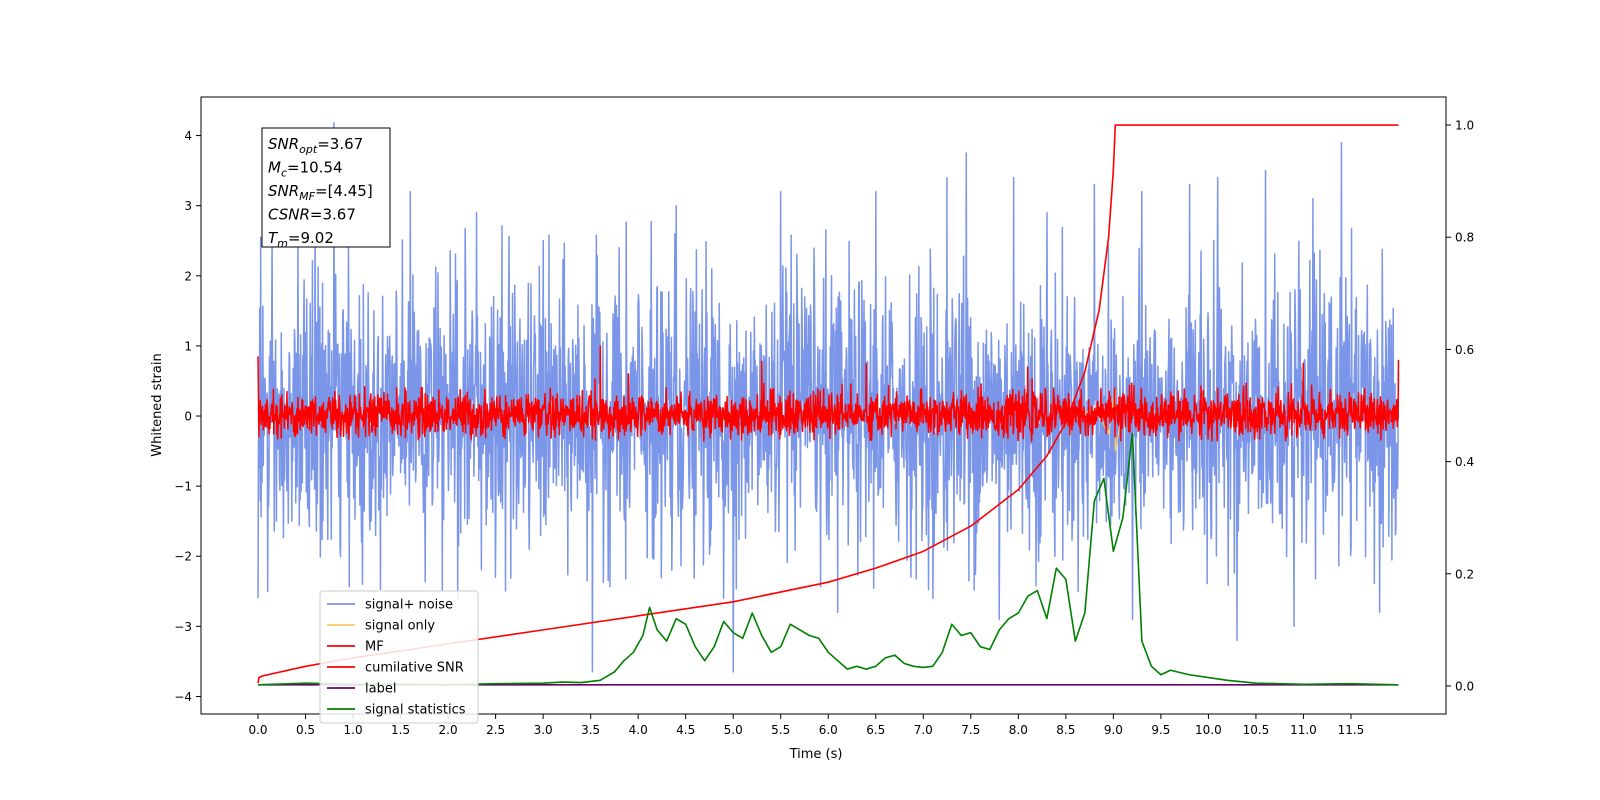 The height and width of the screenshot is (800, 1600). I want to click on legend-entry-label: cumilative SNR, so click(414, 668).